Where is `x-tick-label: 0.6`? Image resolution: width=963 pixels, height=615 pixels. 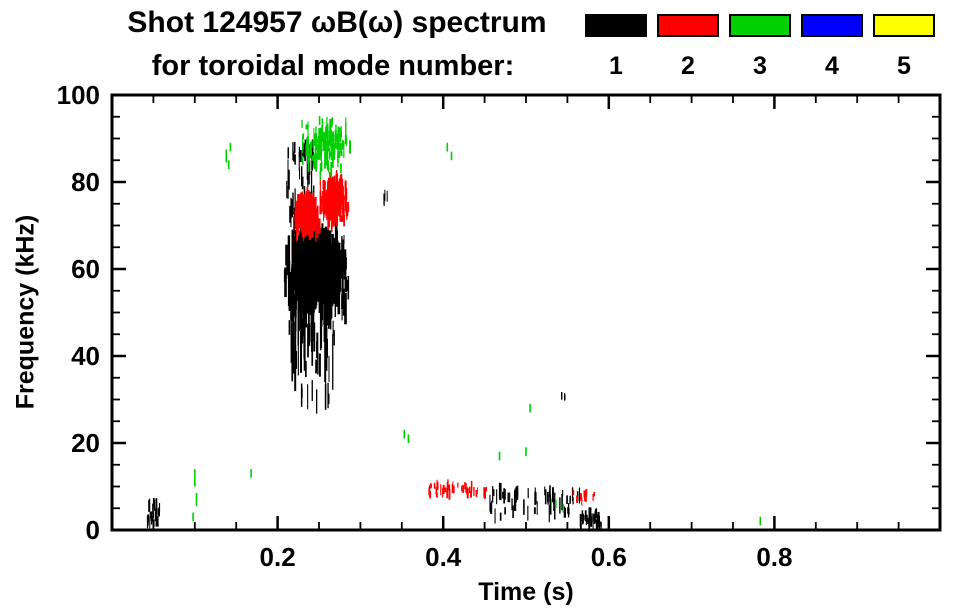 x-tick-label: 0.6 is located at coordinates (609, 557).